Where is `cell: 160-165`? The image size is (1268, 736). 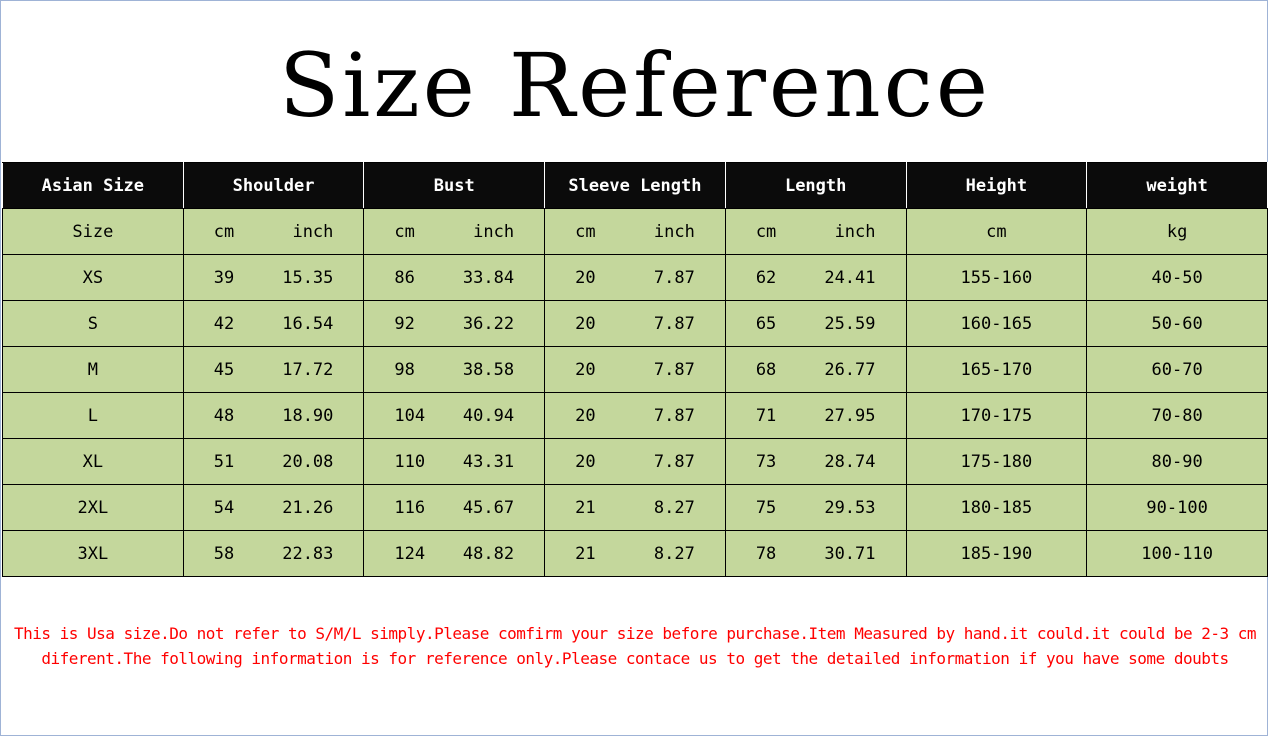 cell: 160-165 is located at coordinates (996, 323).